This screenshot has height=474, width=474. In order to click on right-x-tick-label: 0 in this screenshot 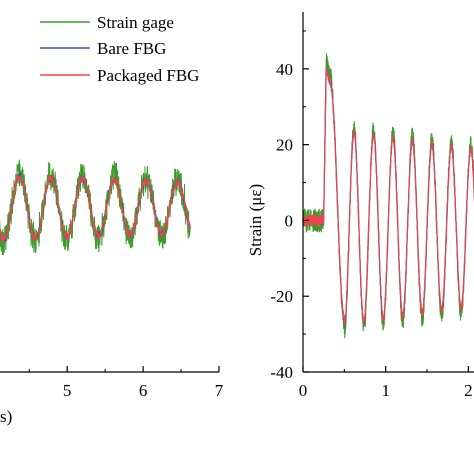, I will do `click(303, 390)`.